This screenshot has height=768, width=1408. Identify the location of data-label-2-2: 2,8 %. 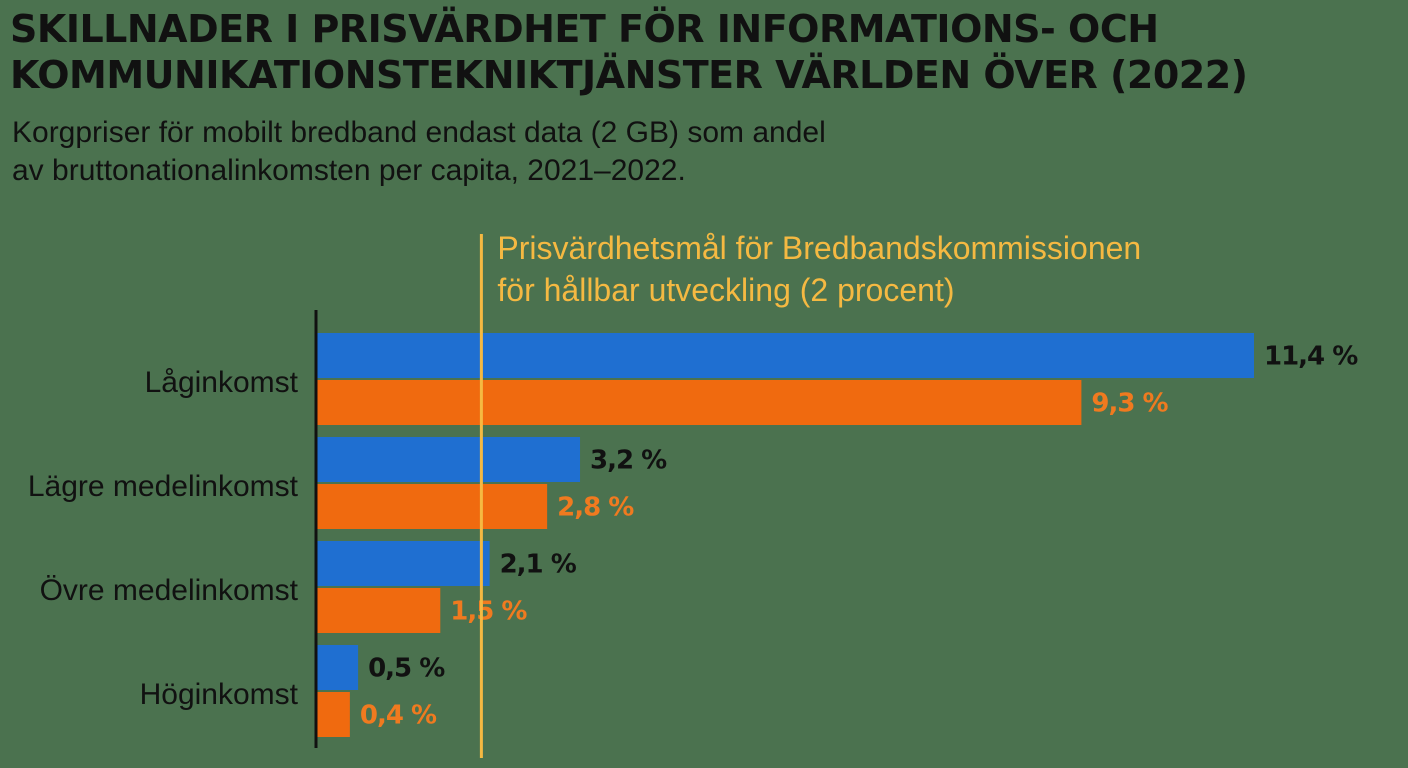
(595, 508).